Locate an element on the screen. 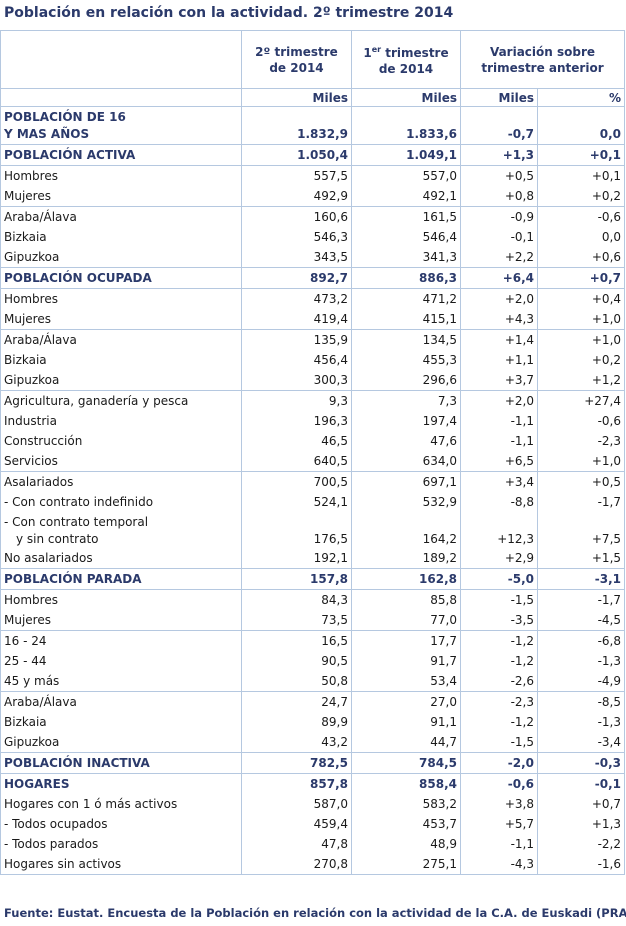  row-label: - Todos ocupados is located at coordinates (121, 824).